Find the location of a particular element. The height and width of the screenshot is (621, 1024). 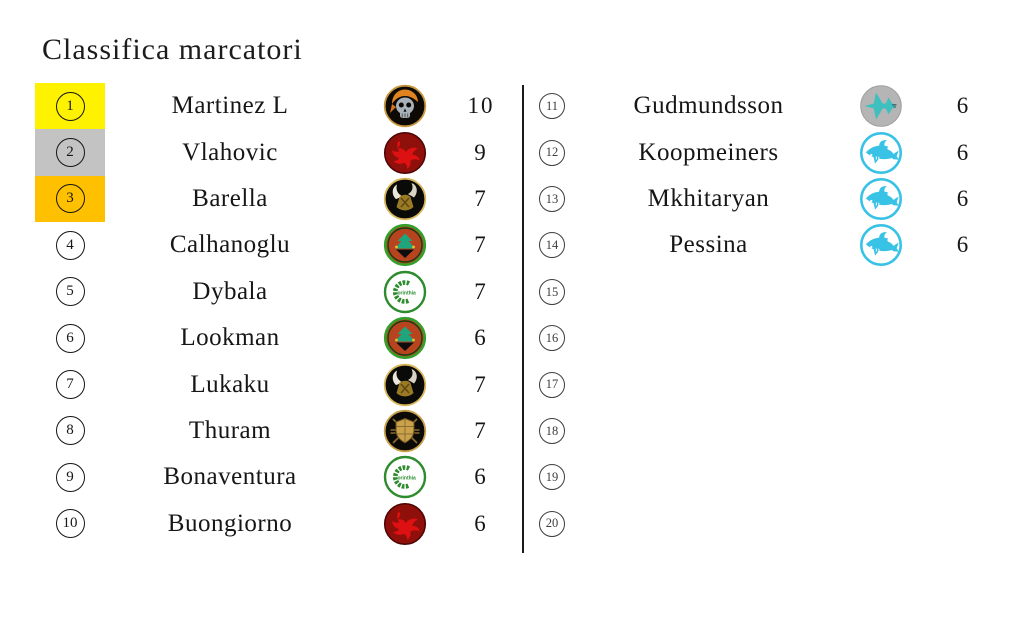

rank-badge: 17 is located at coordinates (552, 384).